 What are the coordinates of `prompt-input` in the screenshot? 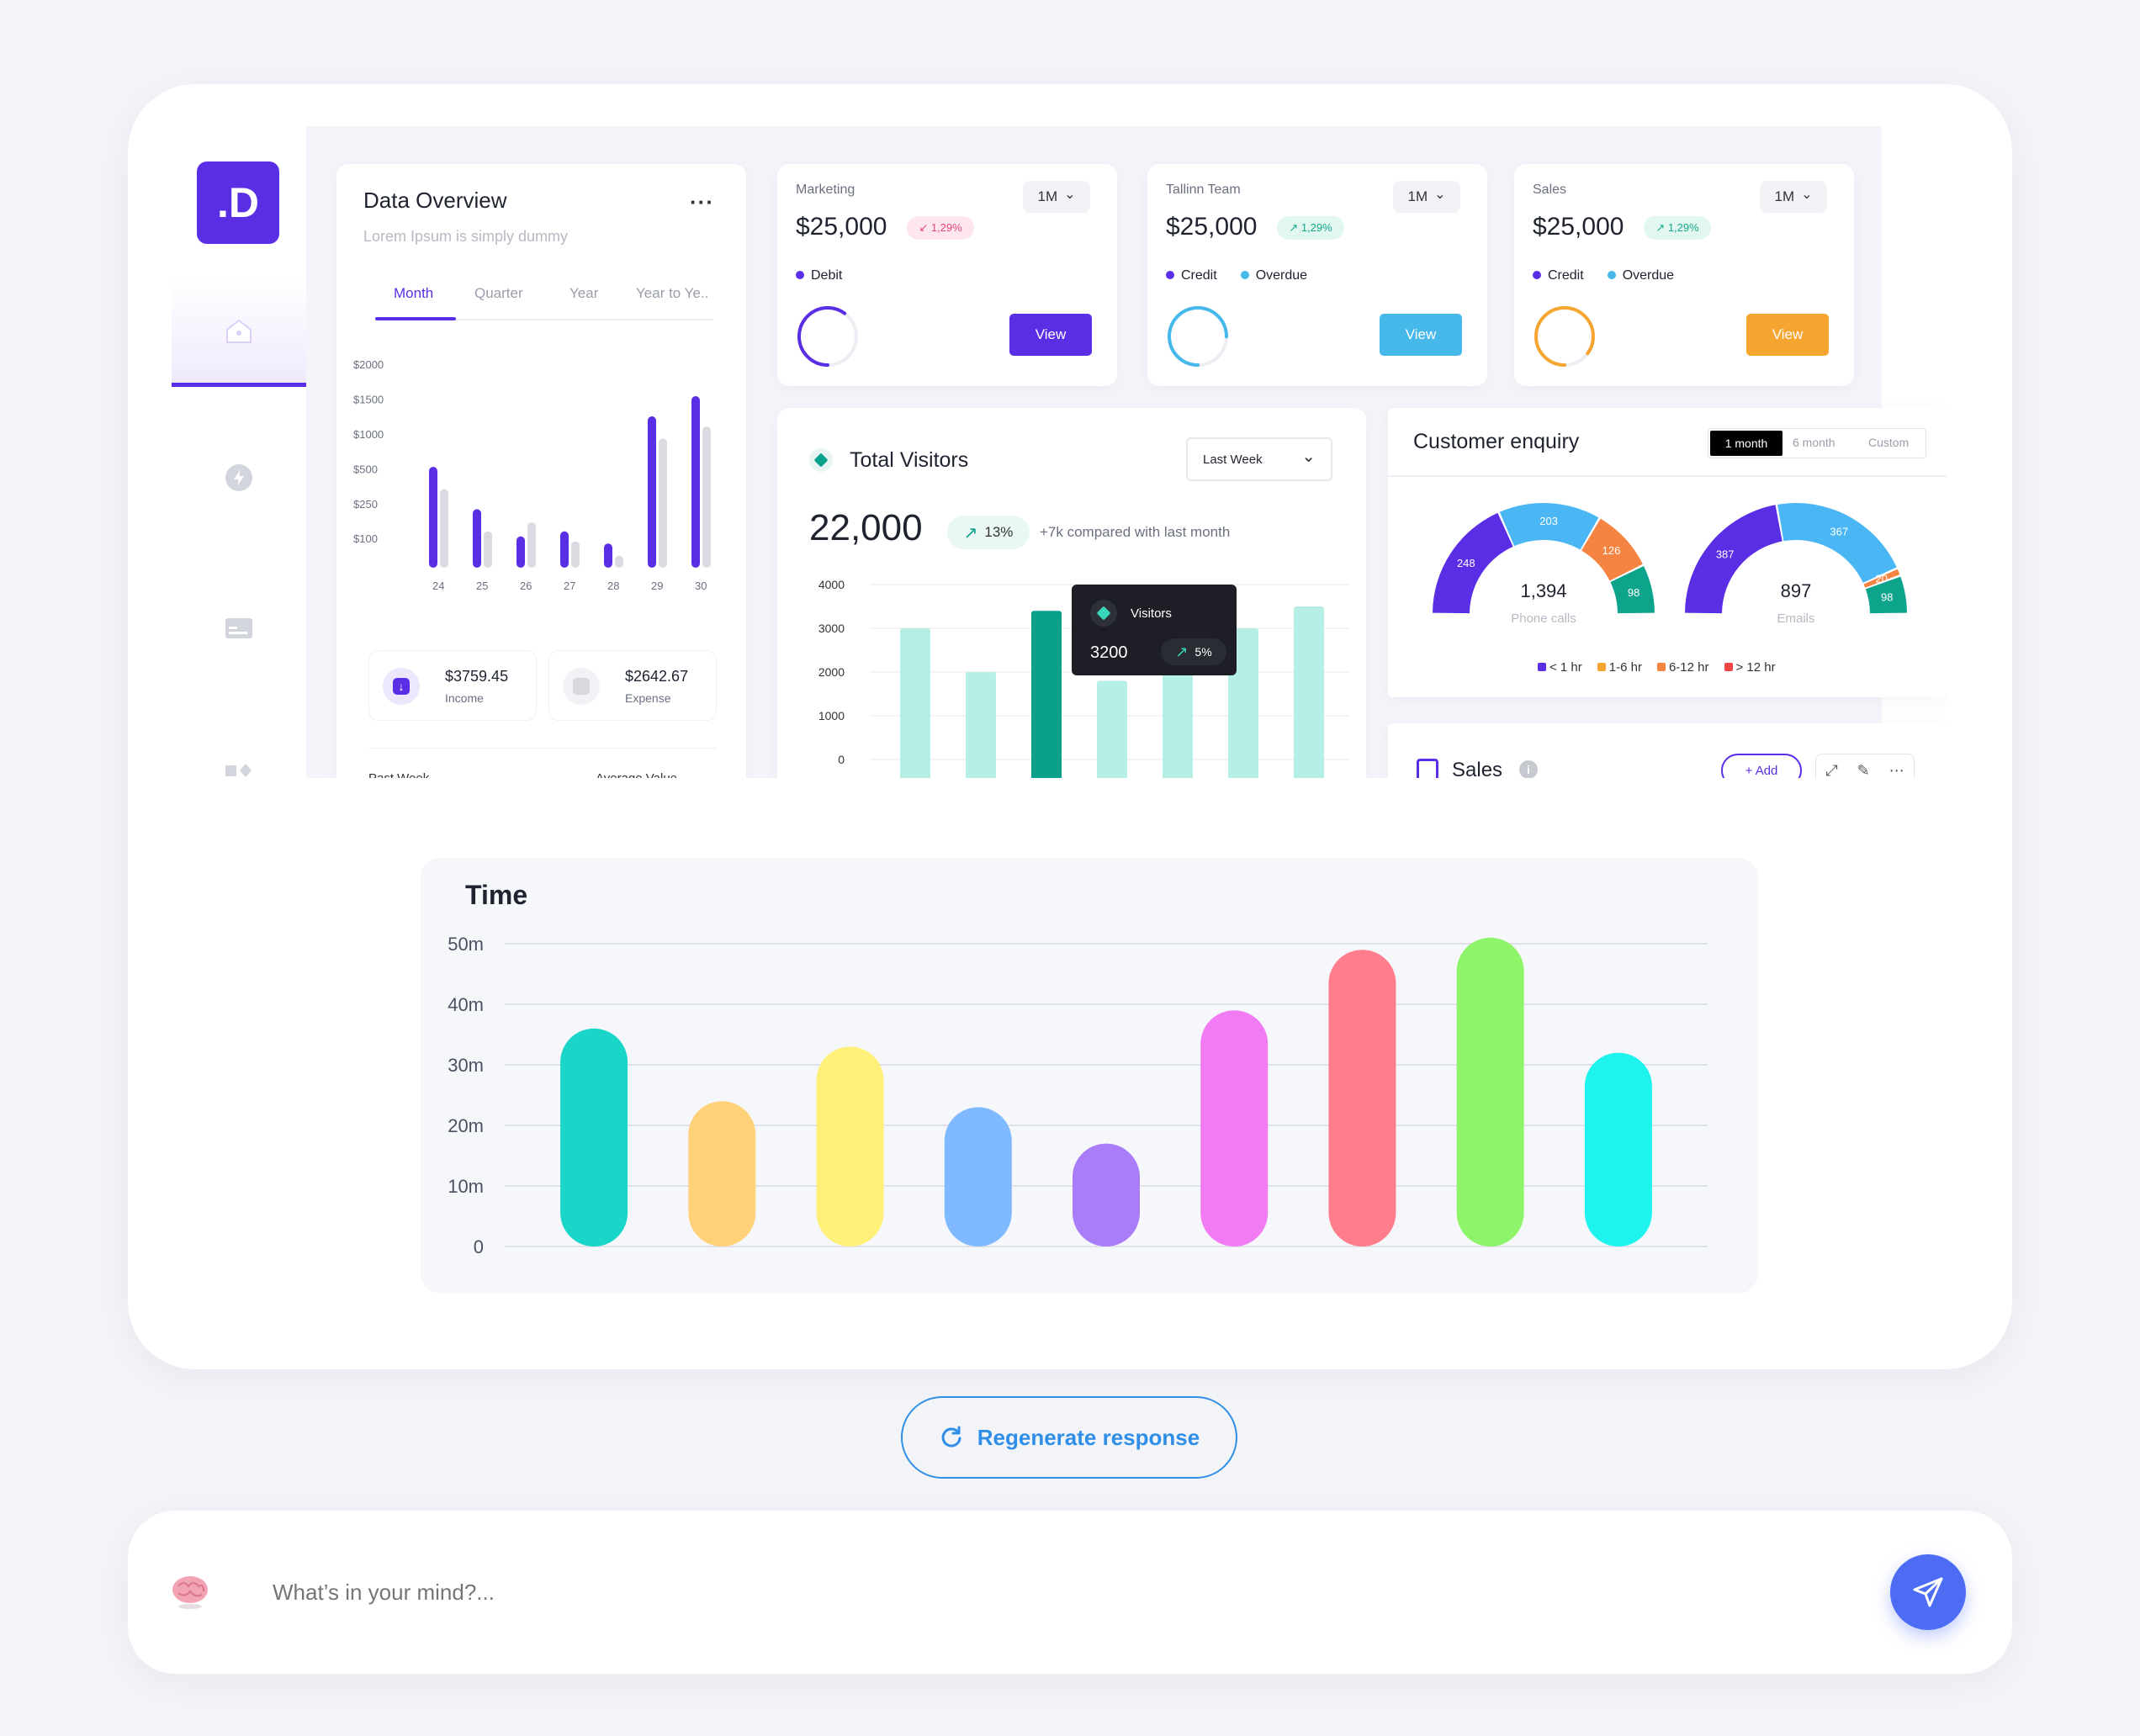 It's located at (1030, 1592).